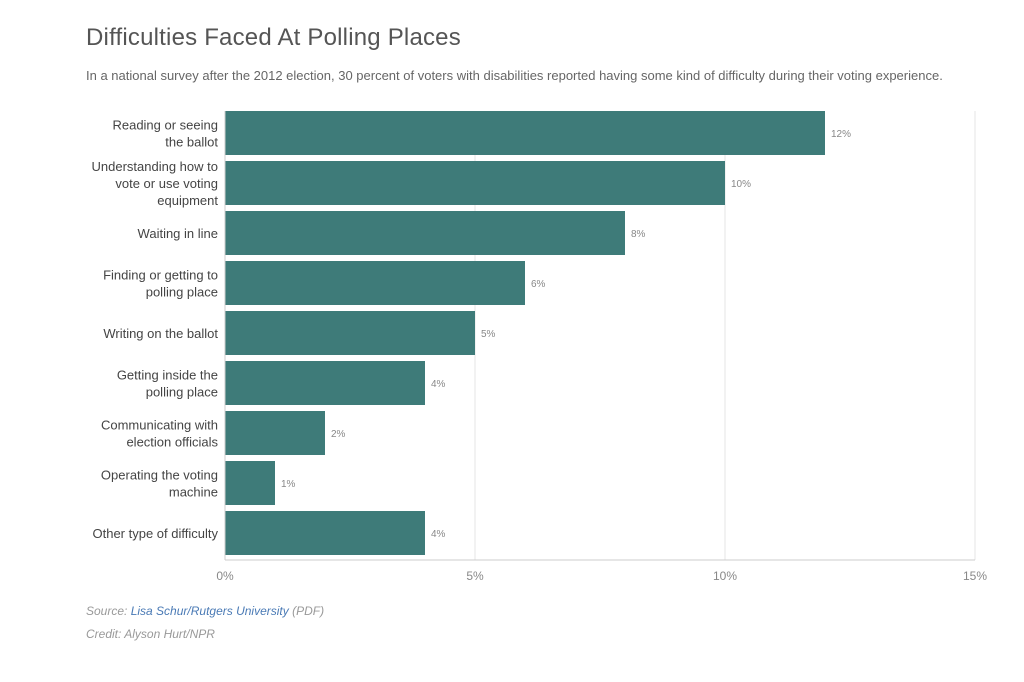 This screenshot has width=1024, height=682. What do you see at coordinates (488, 334) in the screenshot?
I see `value-label: 5%` at bounding box center [488, 334].